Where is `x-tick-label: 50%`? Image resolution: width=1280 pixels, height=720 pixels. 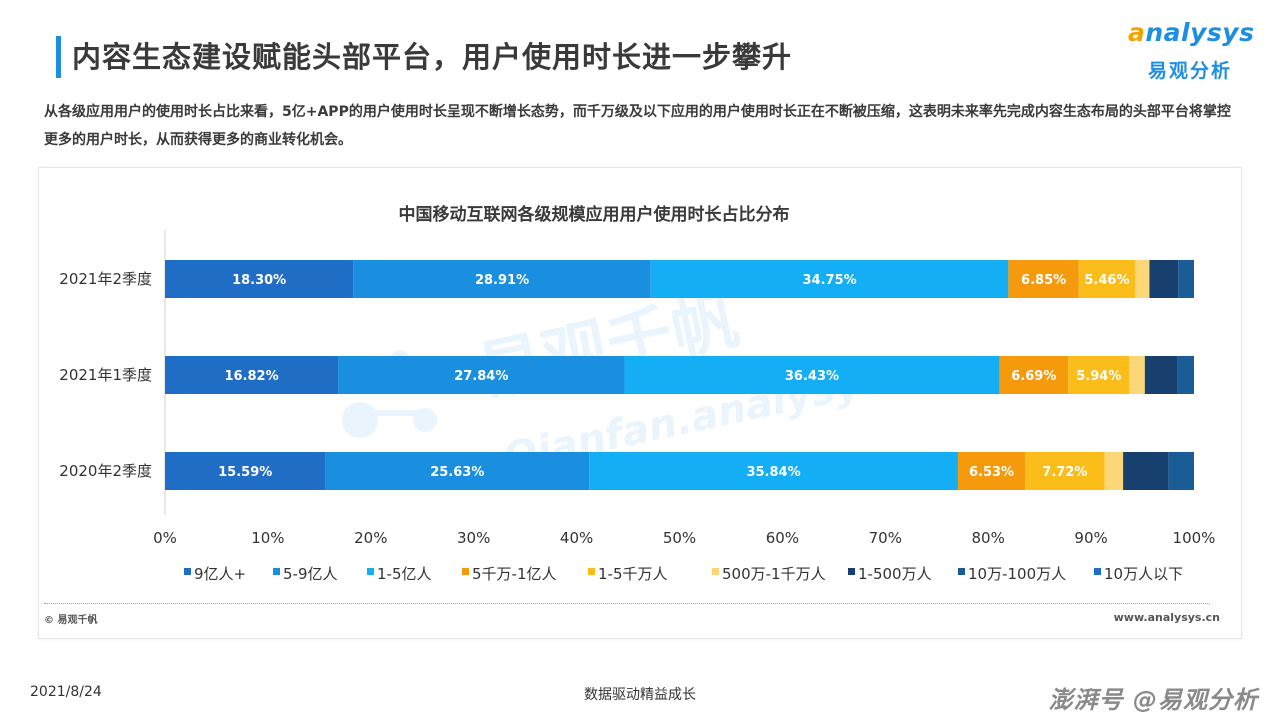 x-tick-label: 50% is located at coordinates (679, 538).